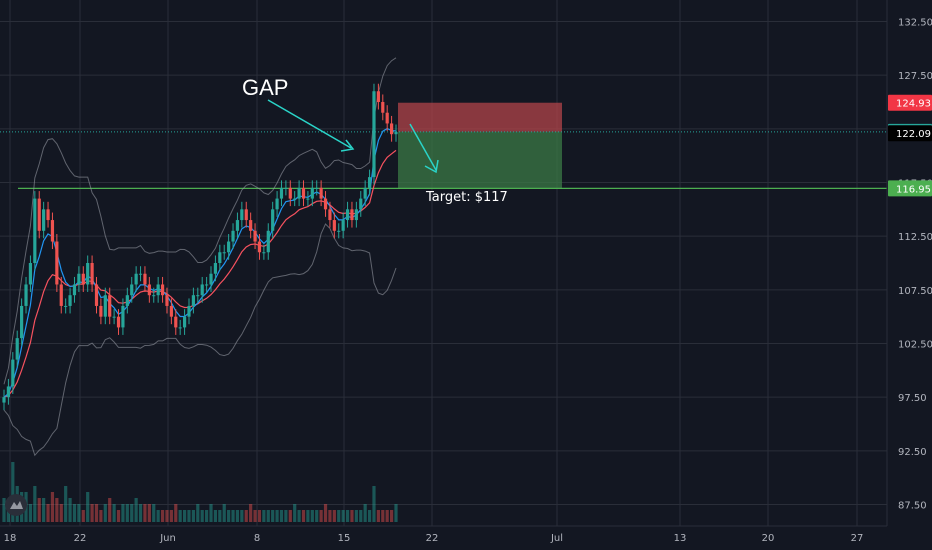 The image size is (932, 550). I want to click on price-tick-label: 97.50, so click(912, 398).